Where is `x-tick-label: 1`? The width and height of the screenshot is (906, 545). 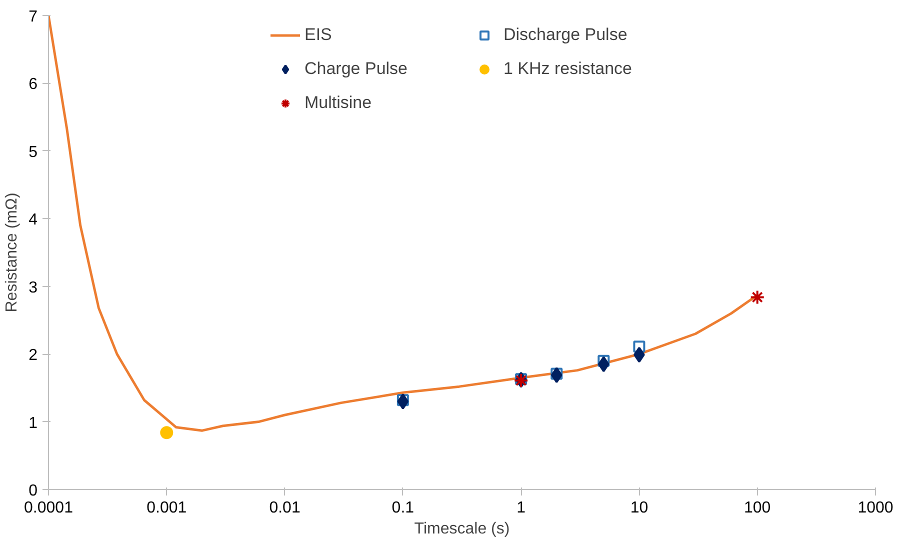
x-tick-label: 1 is located at coordinates (521, 508).